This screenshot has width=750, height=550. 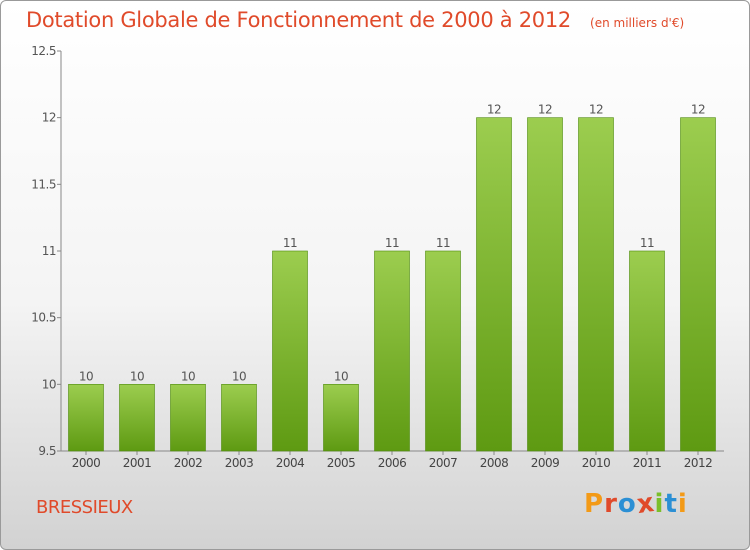 I want to click on y-tick-label: 12, so click(x=49, y=118).